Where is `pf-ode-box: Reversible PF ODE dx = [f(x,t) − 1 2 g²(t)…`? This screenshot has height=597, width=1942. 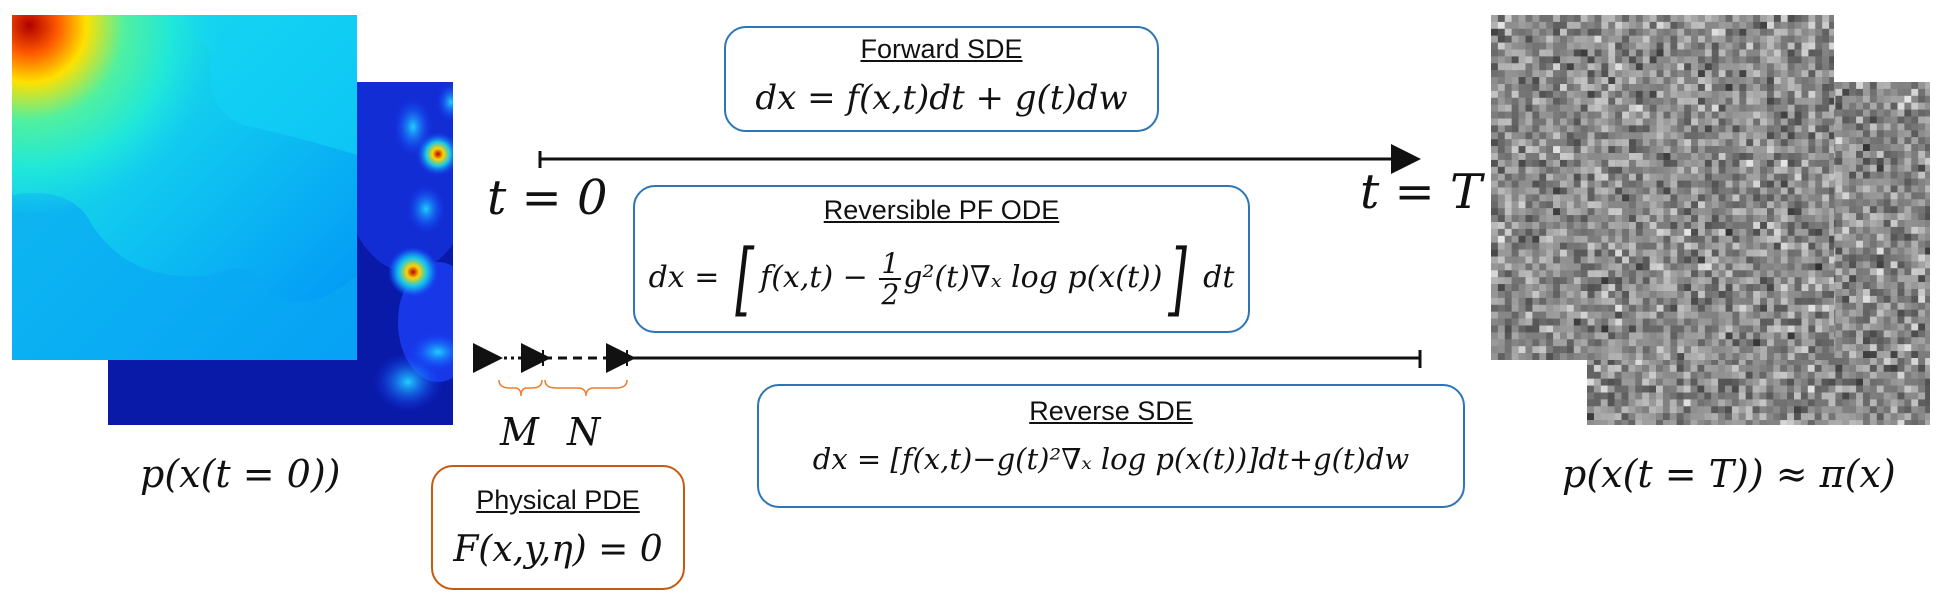 pf-ode-box: Reversible PF ODE dx = [f(x,t) − 1 2 g²(t)… is located at coordinates (941, 259).